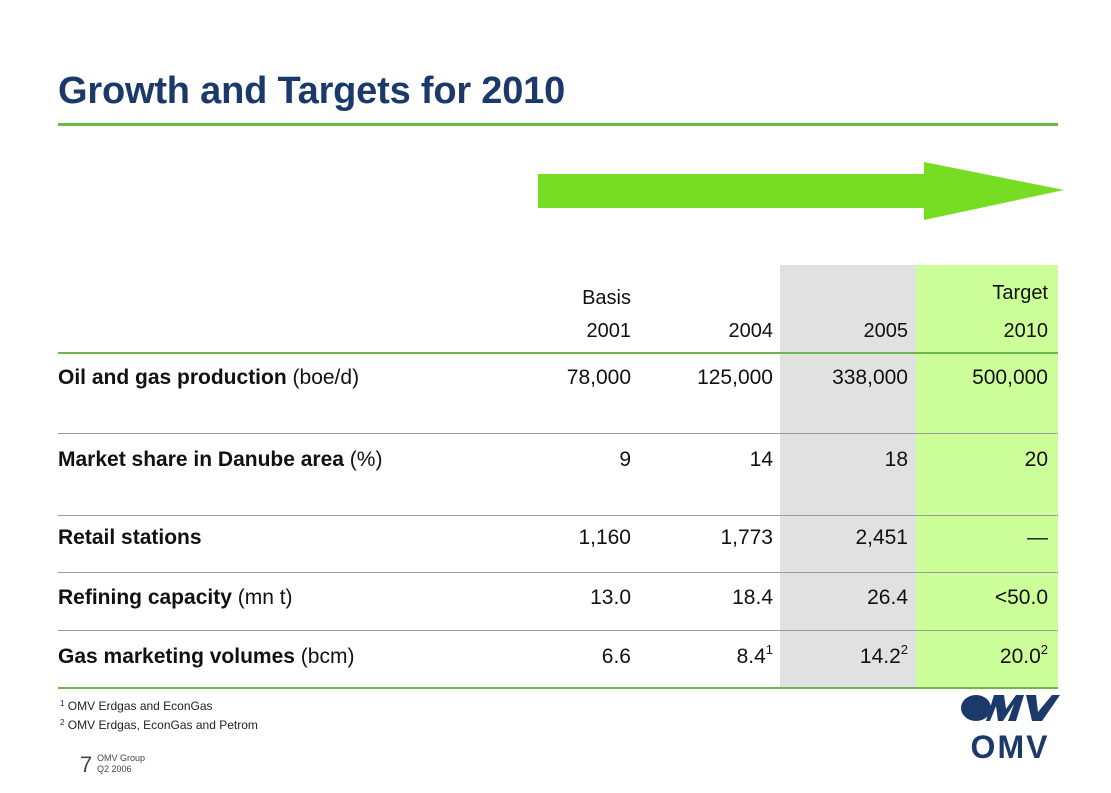 The width and height of the screenshot is (1111, 793). I want to click on footnote-text: OMV Erdgas and EconGas, so click(140, 706).